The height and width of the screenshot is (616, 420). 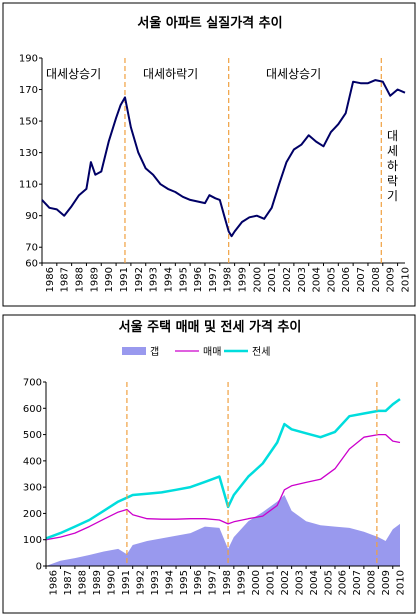 What do you see at coordinates (28, 153) in the screenshot?
I see `y-tick-label: 130` at bounding box center [28, 153].